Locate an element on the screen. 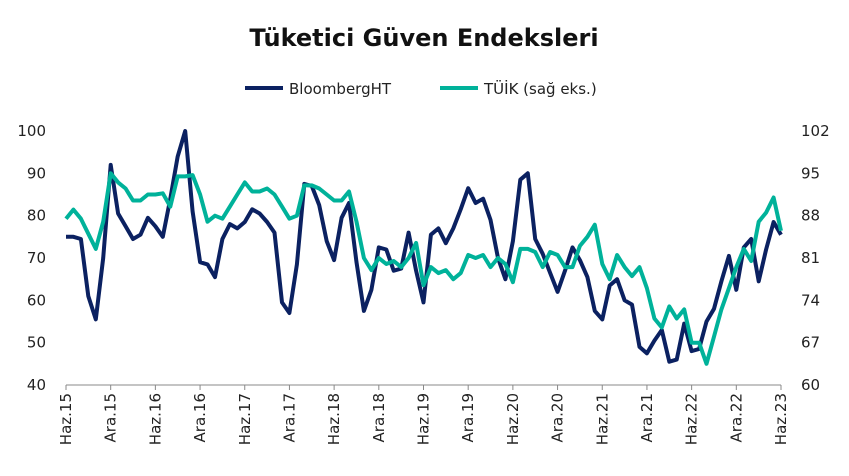 The height and width of the screenshot is (476, 849). y-tick-label: 90 is located at coordinates (36, 173).